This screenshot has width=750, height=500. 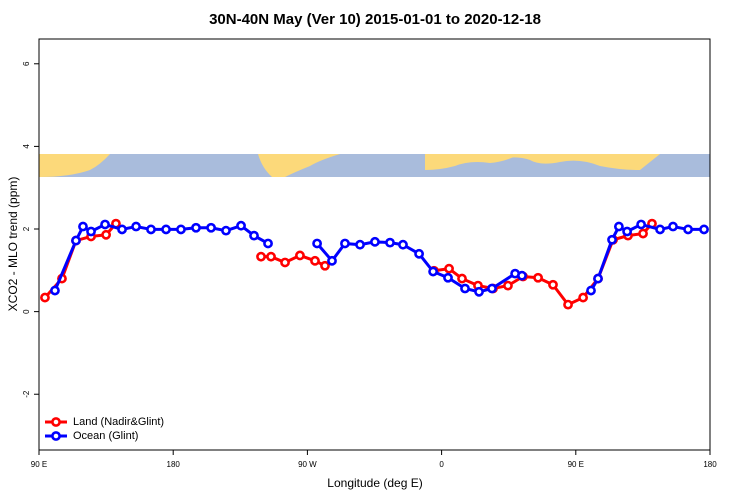 I want to click on y-tick-label: 0, so click(x=26, y=311).